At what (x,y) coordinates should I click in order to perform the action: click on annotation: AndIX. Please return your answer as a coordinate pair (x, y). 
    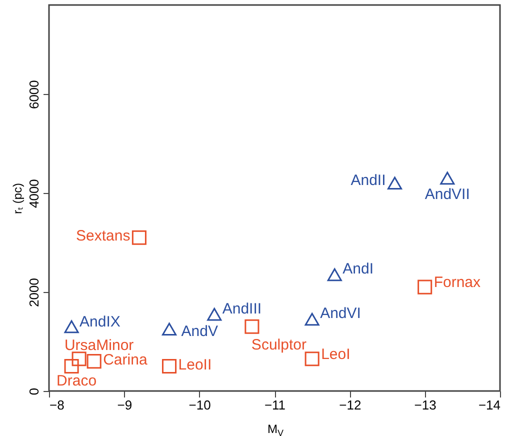
    Looking at the image, I should click on (100, 322).